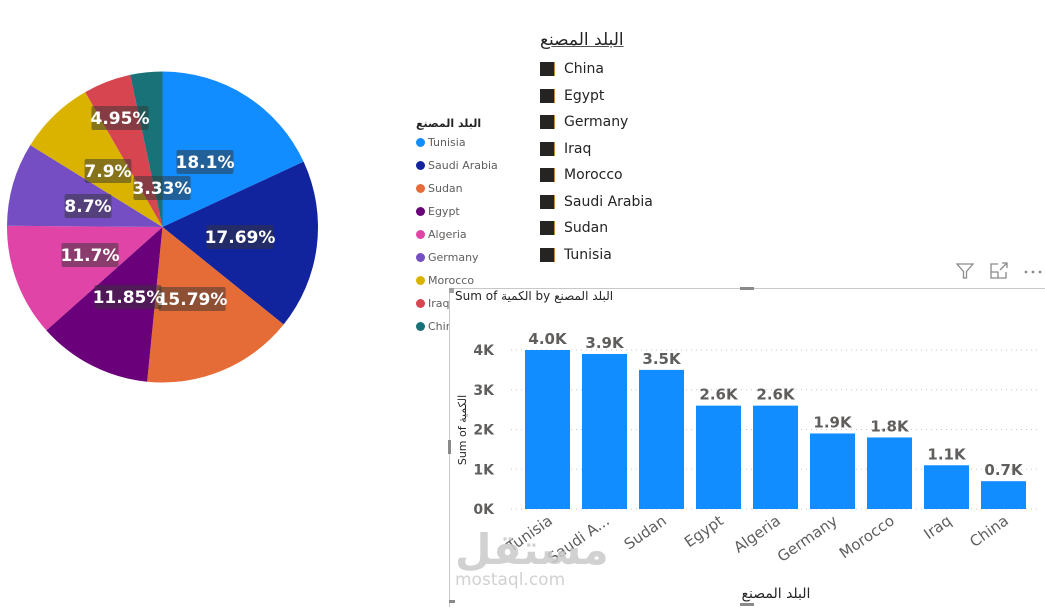  What do you see at coordinates (457, 308) in the screenshot?
I see `pie-legend-item: Iraq` at bounding box center [457, 308].